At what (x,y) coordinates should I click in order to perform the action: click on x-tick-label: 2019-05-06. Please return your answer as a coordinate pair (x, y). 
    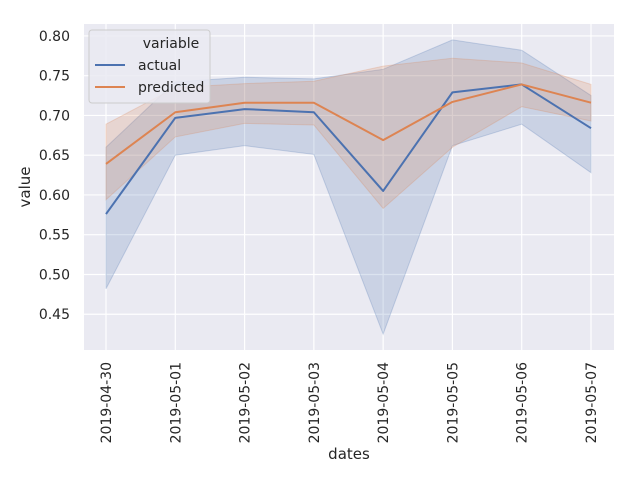
    Looking at the image, I should click on (523, 402).